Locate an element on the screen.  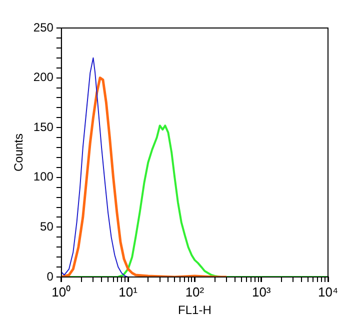
y-tick-label: 200 is located at coordinates (43, 77).